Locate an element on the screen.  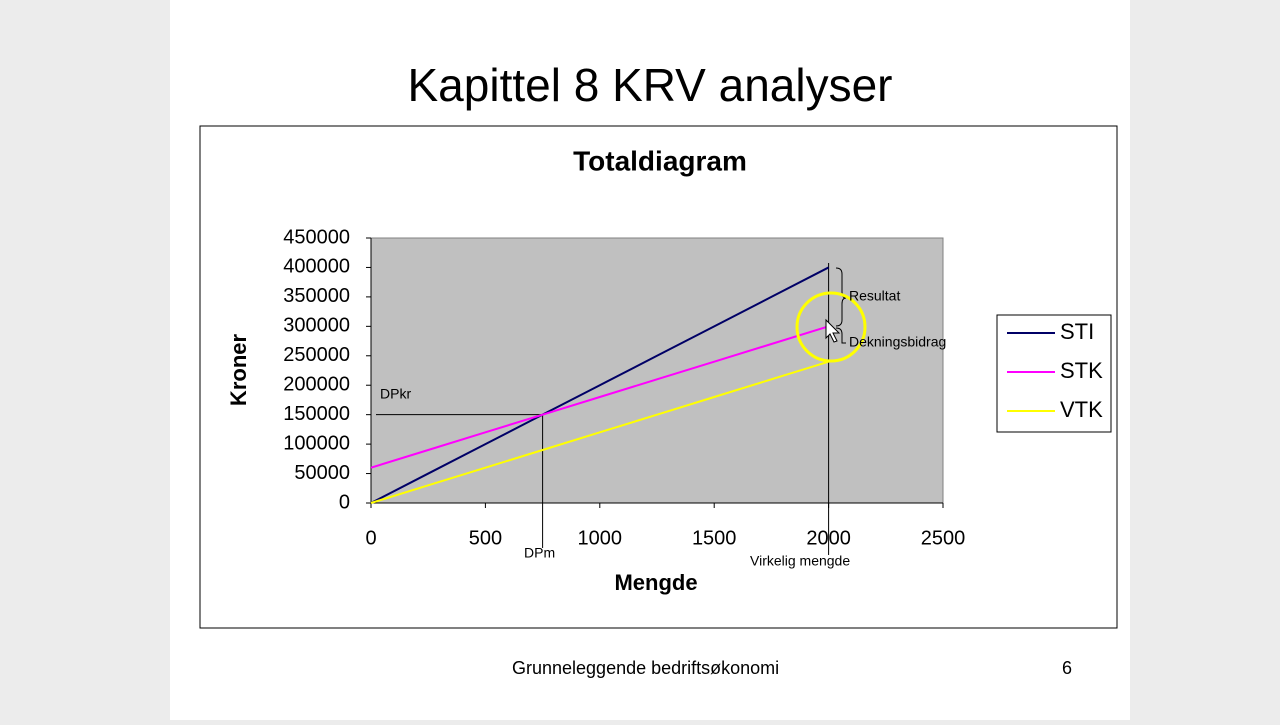
legend-label: STK is located at coordinates (1081, 370).